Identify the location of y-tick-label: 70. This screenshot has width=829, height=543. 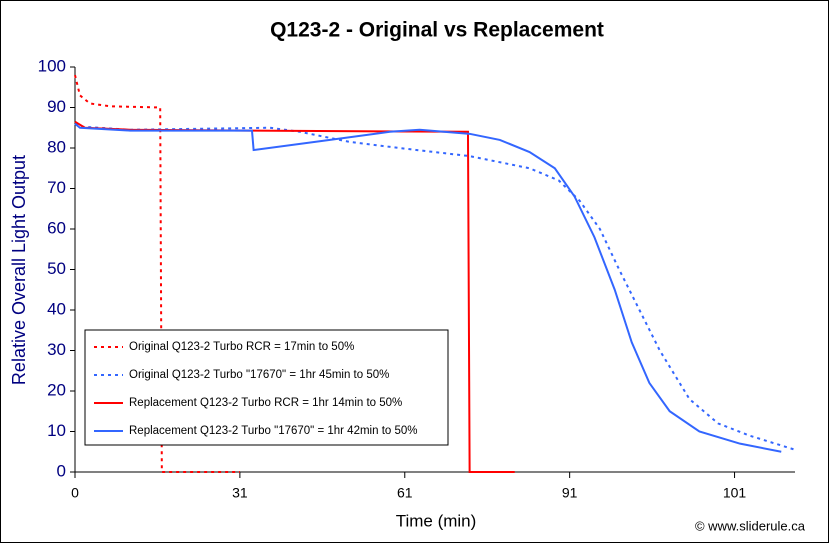
(56, 187).